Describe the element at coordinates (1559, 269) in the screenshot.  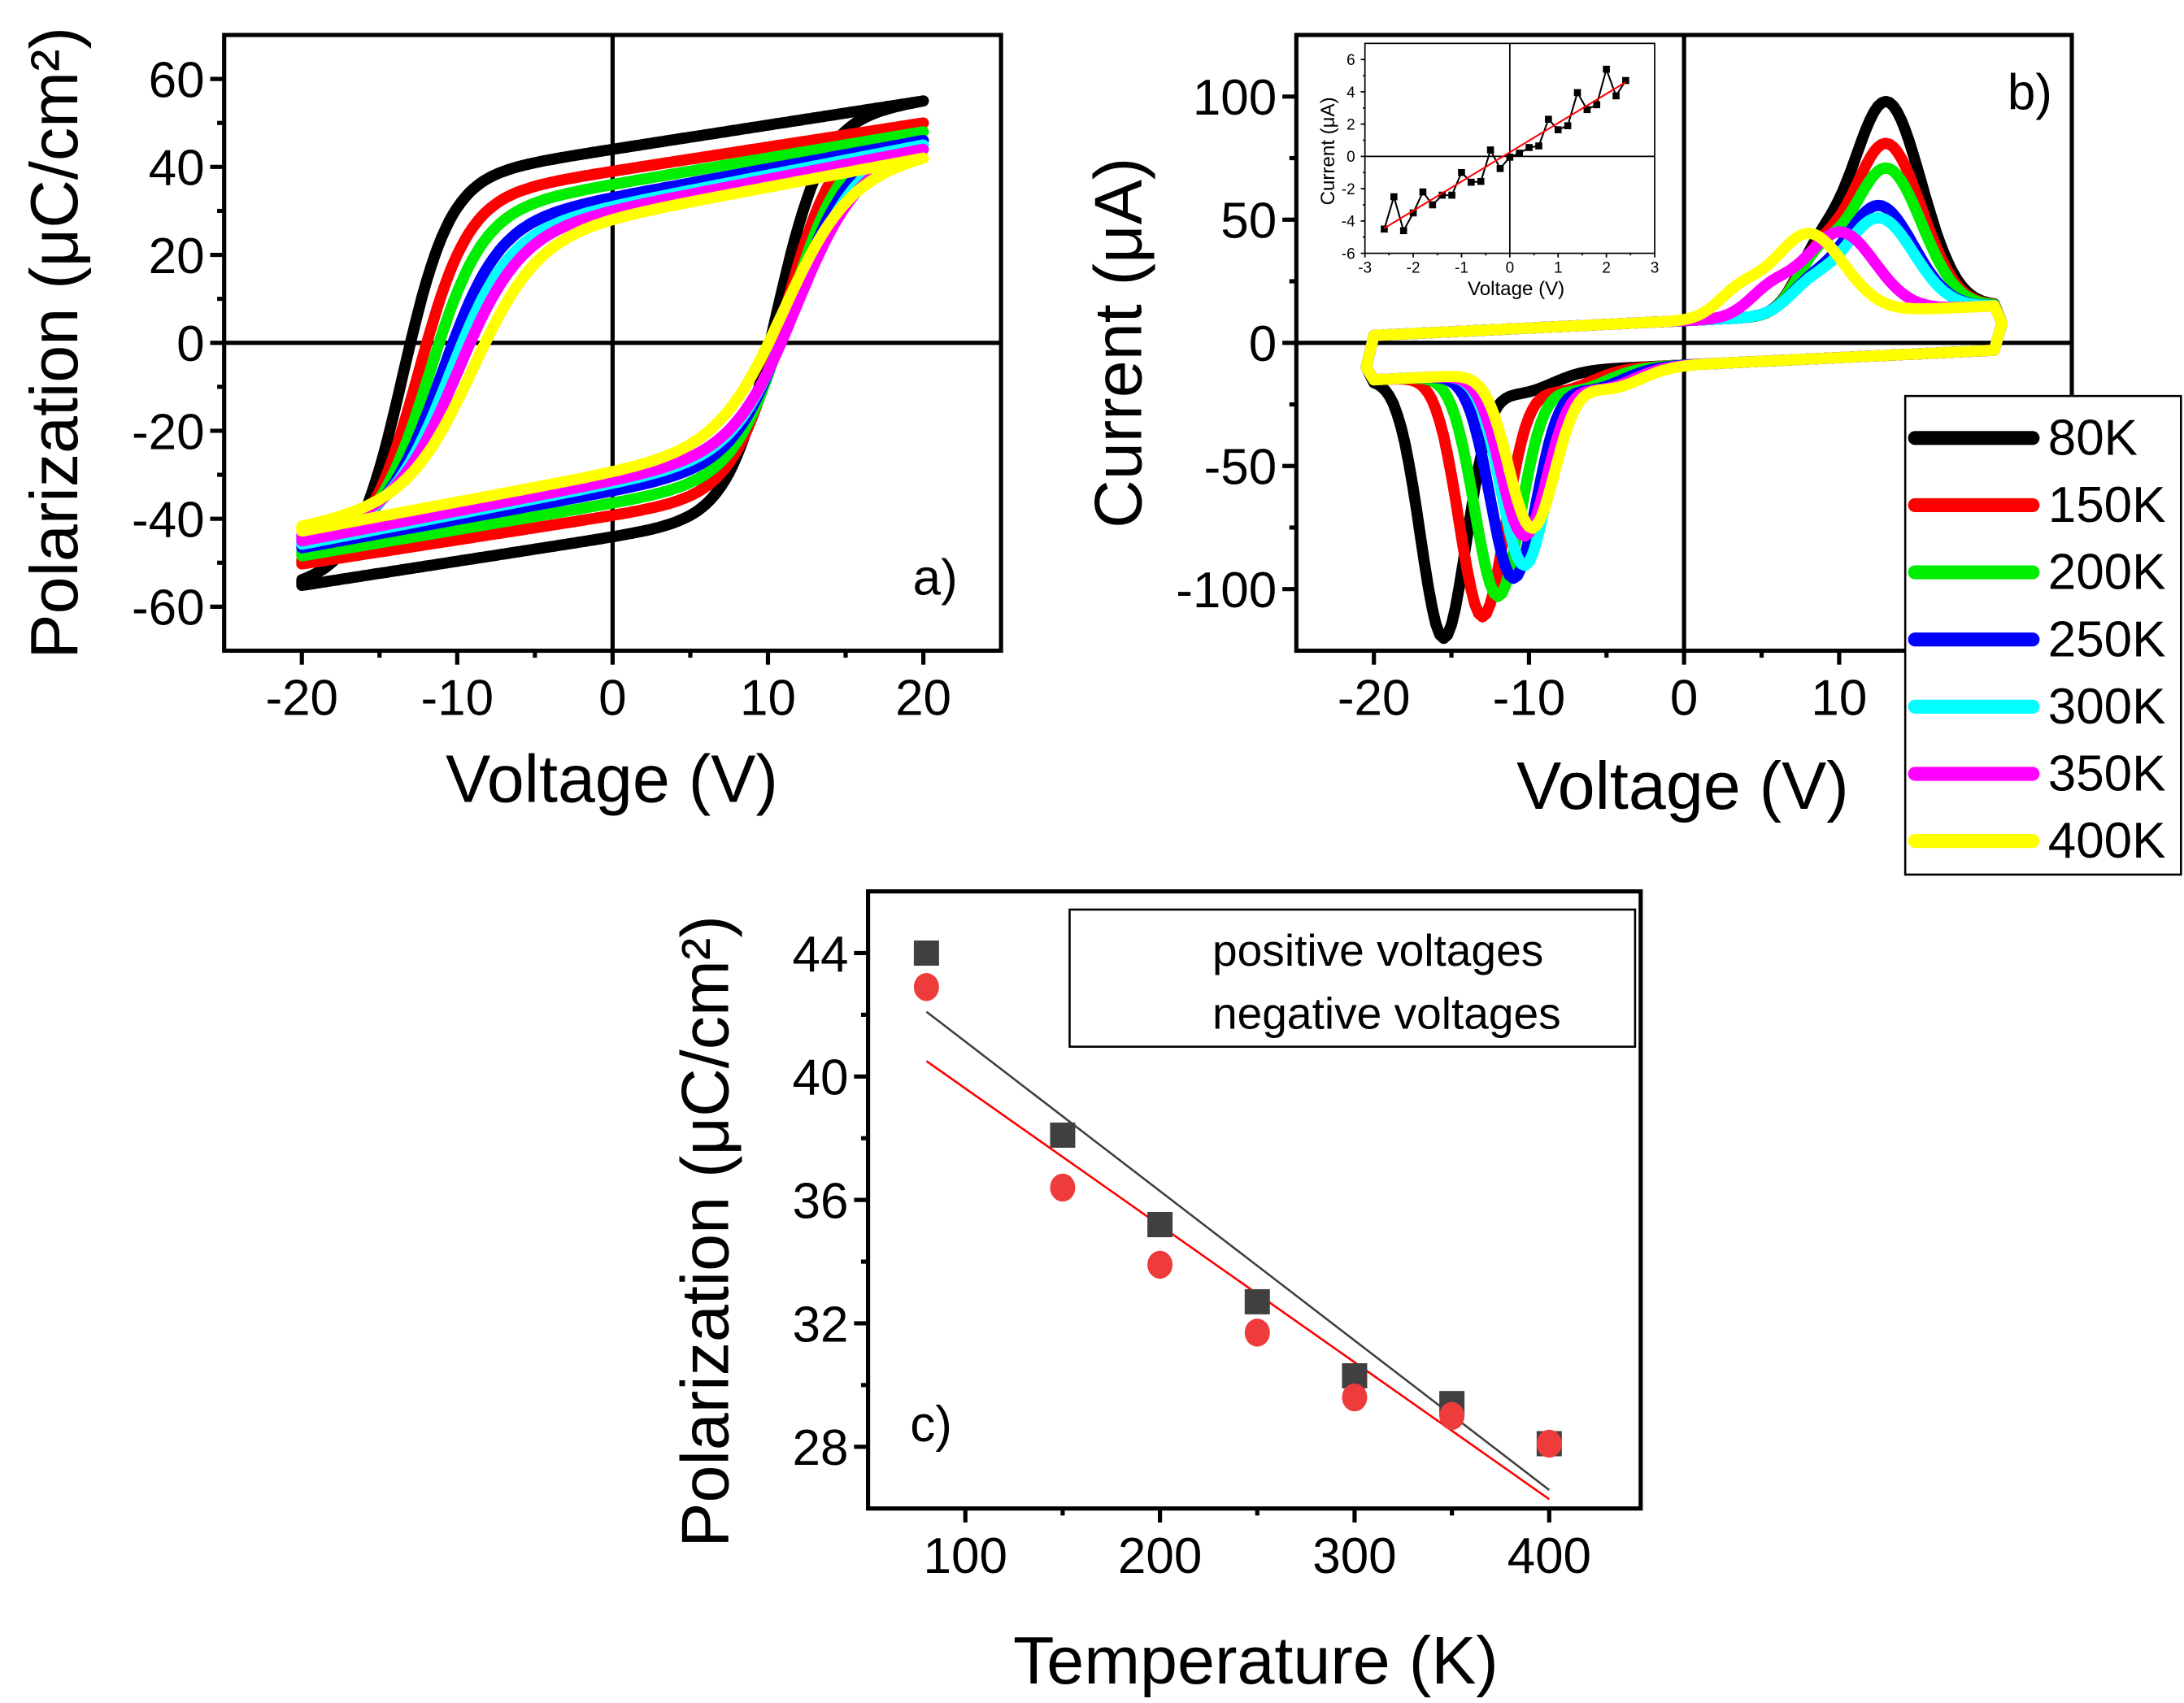
I see `inset-xtick-label: 1` at that location.